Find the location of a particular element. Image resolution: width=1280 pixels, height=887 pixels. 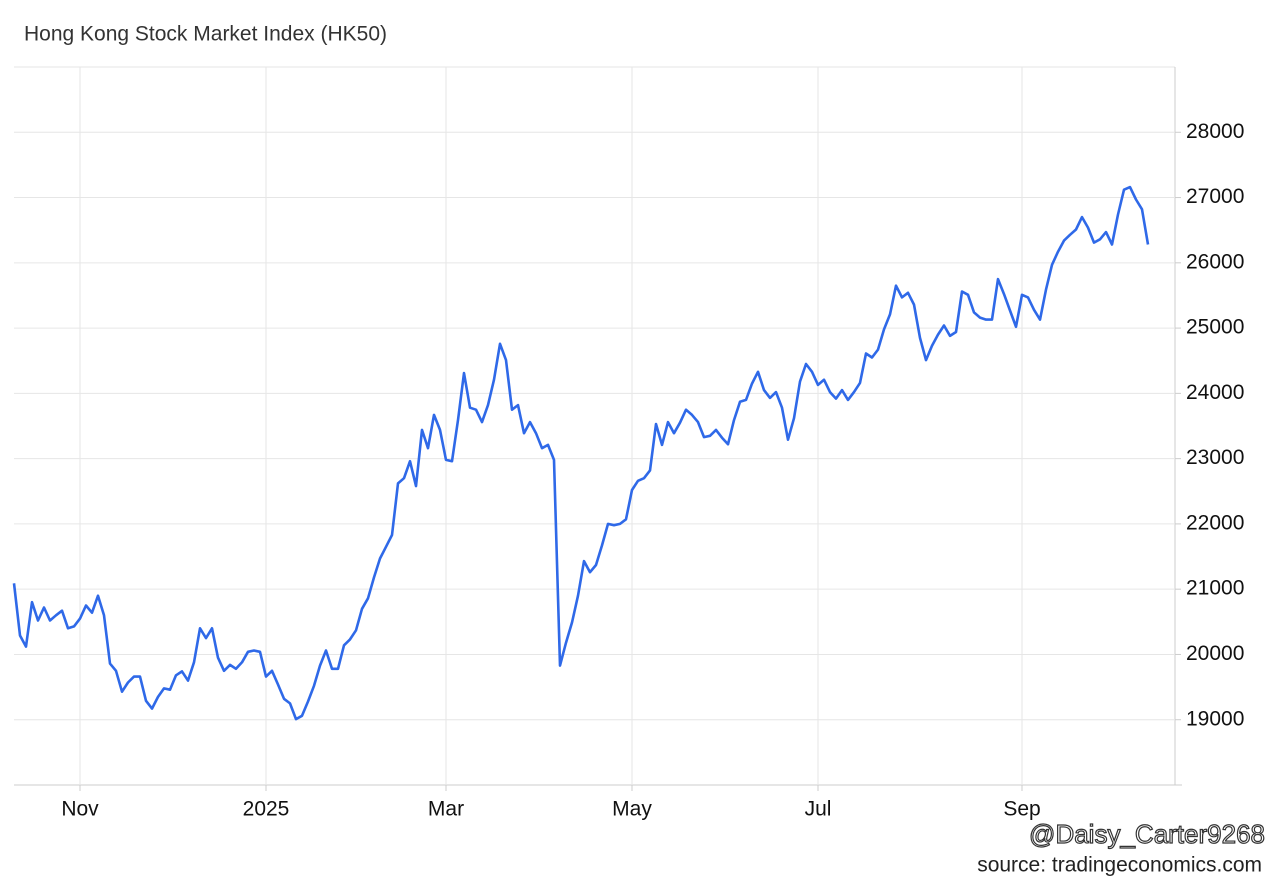

y-tick-label: 27000 is located at coordinates (1215, 196).